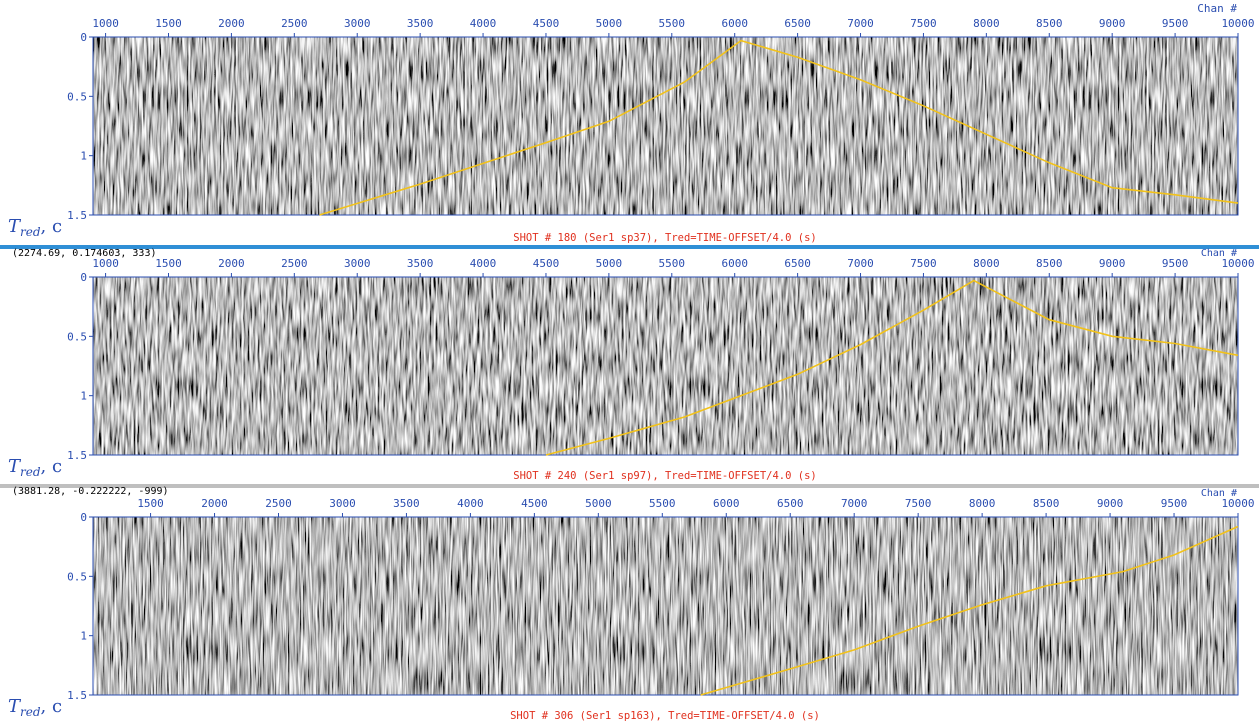  Describe the element at coordinates (90, 491) in the screenshot. I see `cursor-readout: (3881.28, -0.222222, -999)` at that location.